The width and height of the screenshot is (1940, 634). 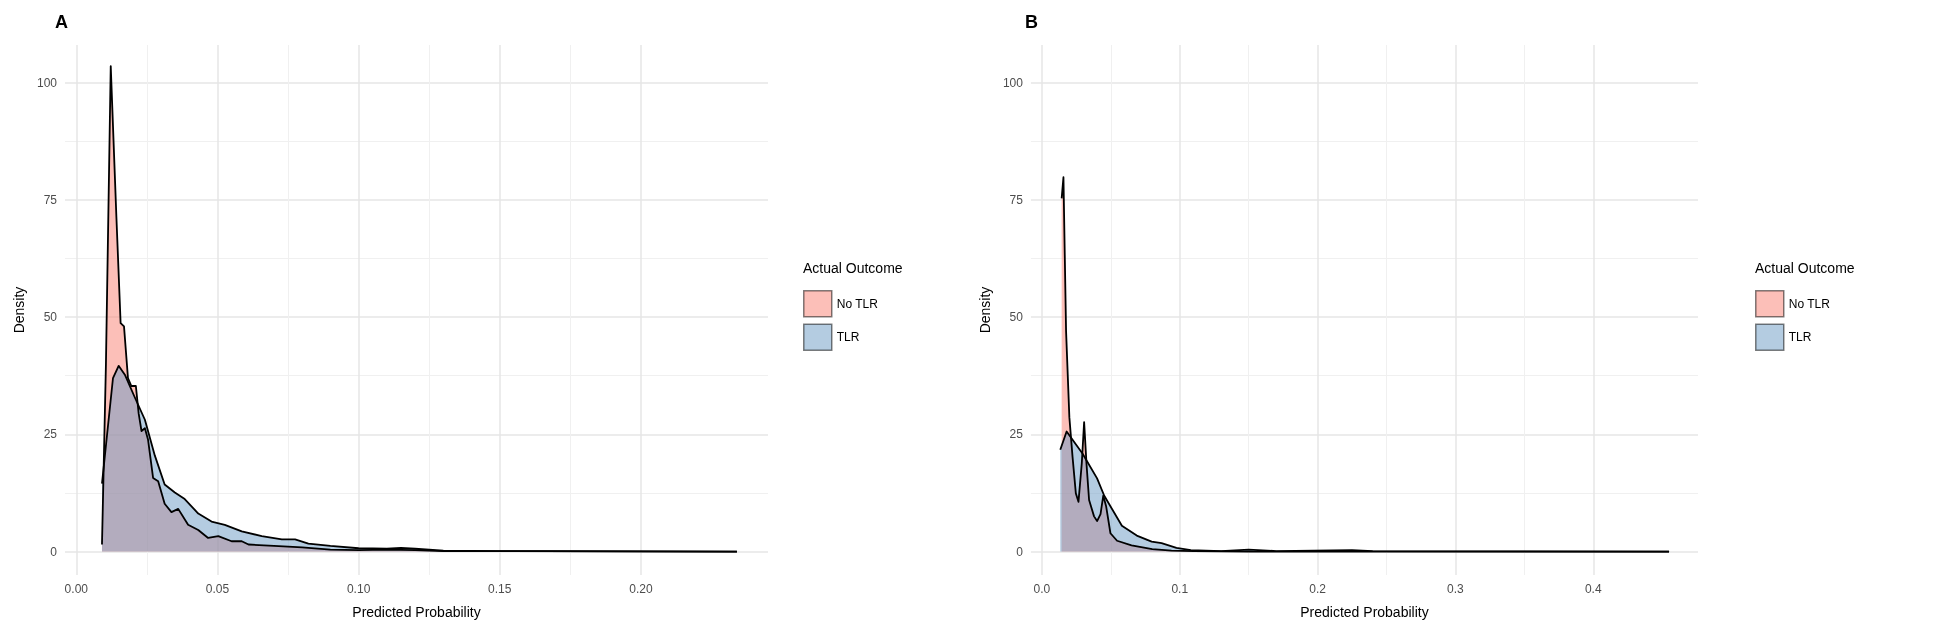 What do you see at coordinates (76, 589) in the screenshot?
I see `x-tick-label: 0.00` at bounding box center [76, 589].